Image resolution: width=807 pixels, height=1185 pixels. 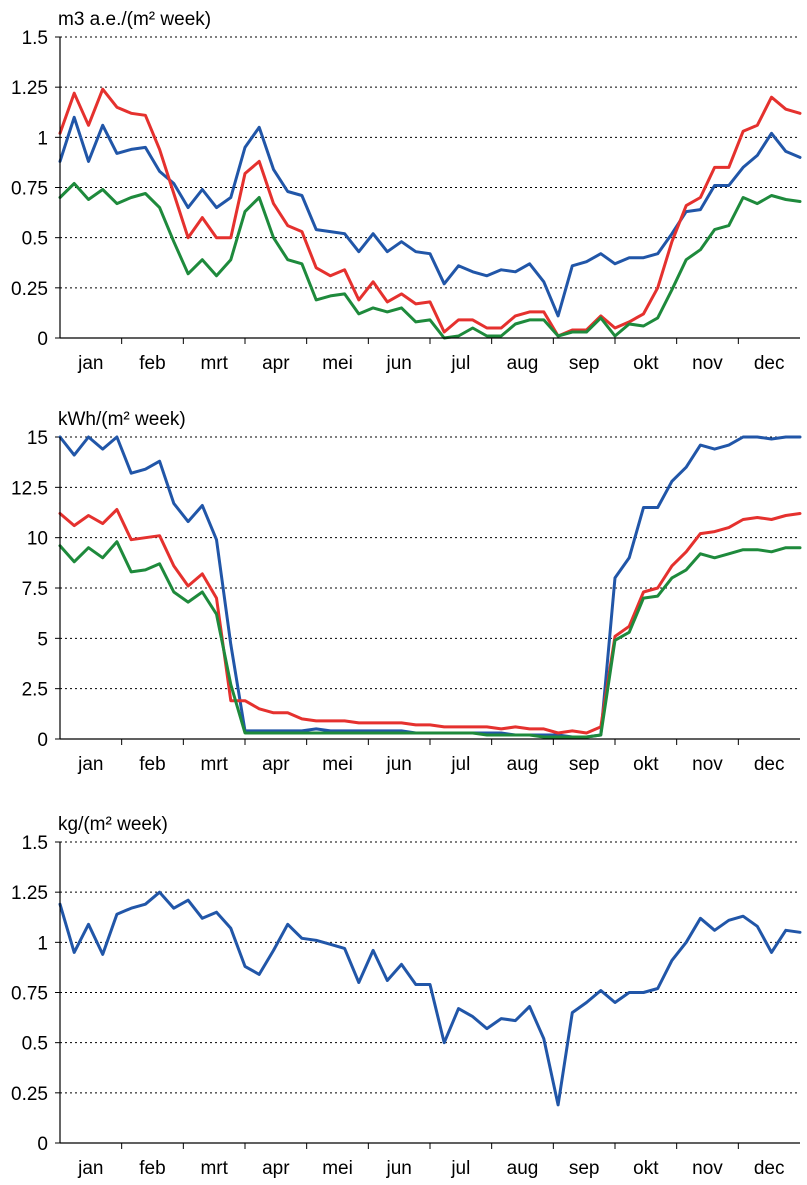 What do you see at coordinates (35, 690) in the screenshot?
I see `y-tick-label-1-1: 2.5` at bounding box center [35, 690].